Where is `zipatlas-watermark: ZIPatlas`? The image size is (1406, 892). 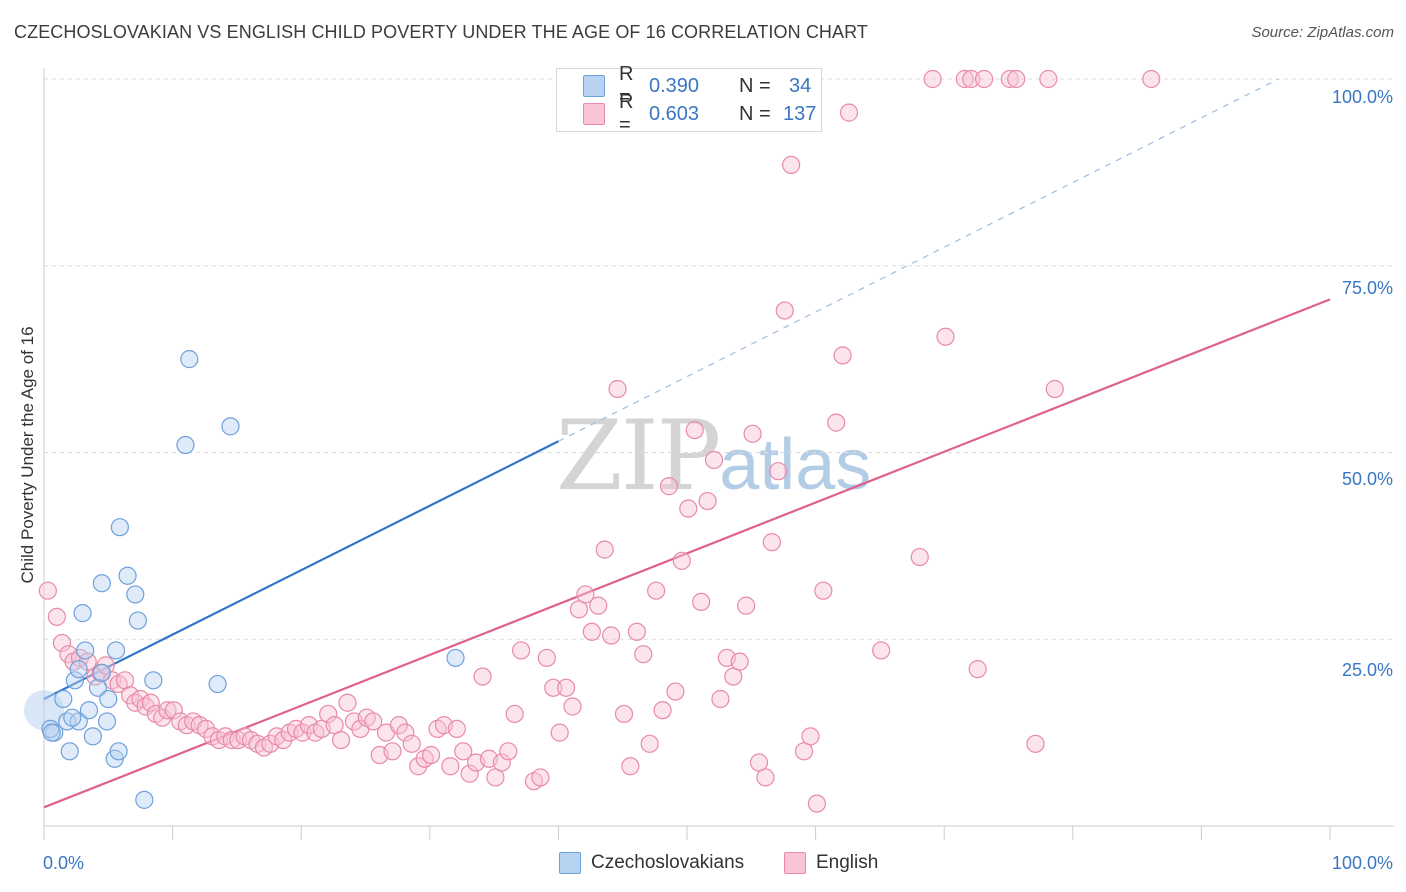 zipatlas-watermark: ZIPatlas is located at coordinates (713, 456).